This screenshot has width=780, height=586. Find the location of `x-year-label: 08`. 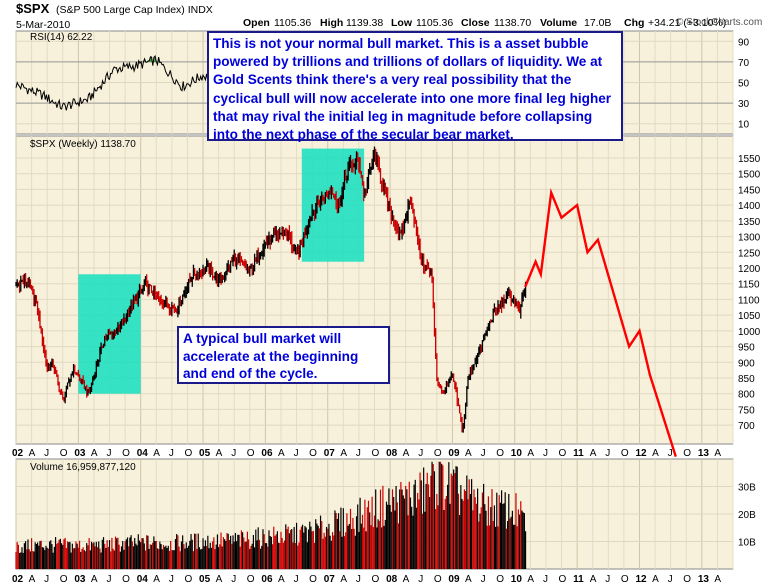

x-year-label: 08 is located at coordinates (392, 453).